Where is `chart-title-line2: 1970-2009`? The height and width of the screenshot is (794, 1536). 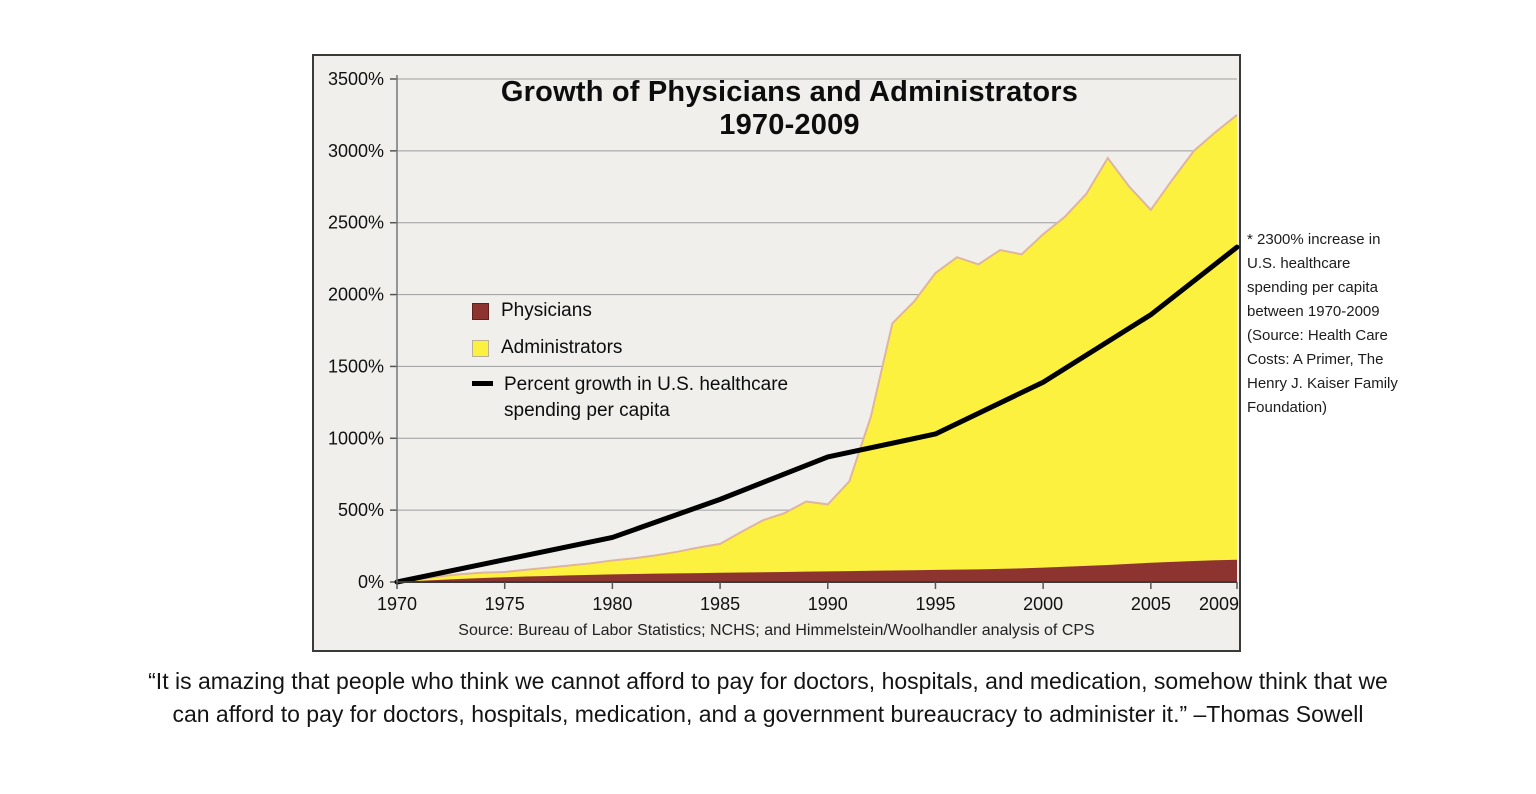
chart-title-line2: 1970-2009 is located at coordinates (789, 125).